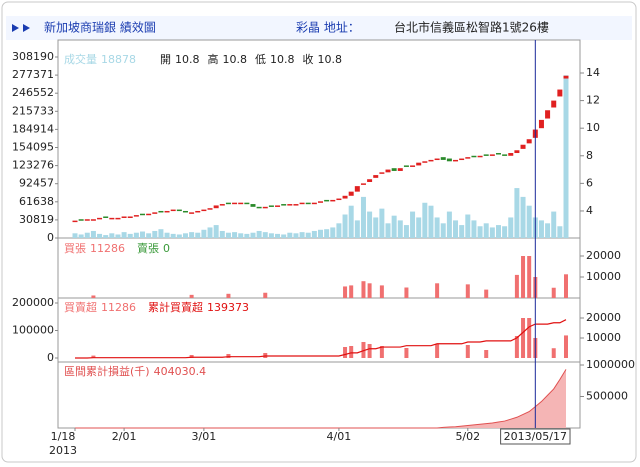 This screenshot has height=467, width=640. Describe the element at coordinates (589, 155) in the screenshot. I see `y2-tick-label: 8` at that location.